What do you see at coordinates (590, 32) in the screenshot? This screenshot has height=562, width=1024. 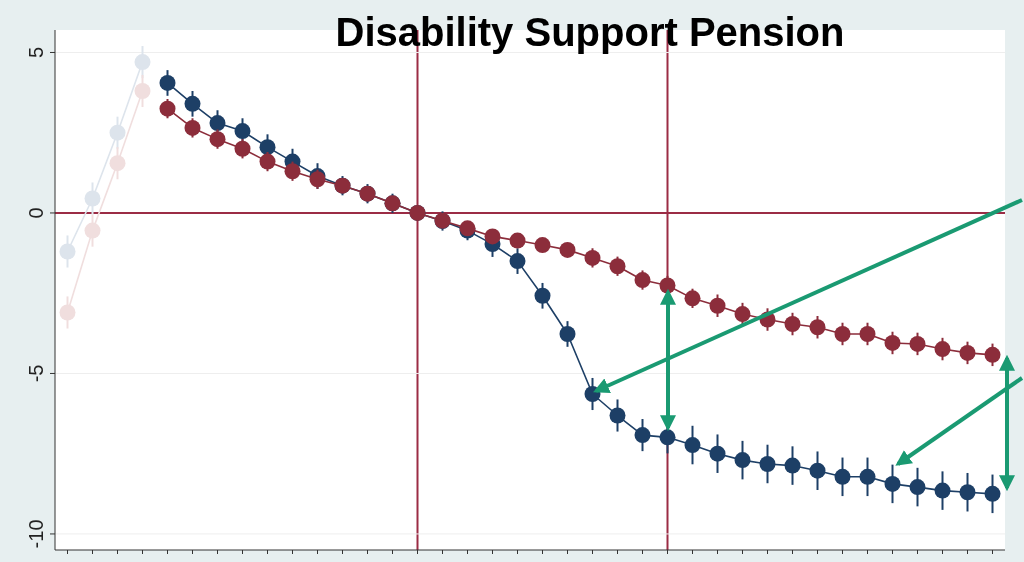 I see `chart-title: Disability Support Pension` at bounding box center [590, 32].